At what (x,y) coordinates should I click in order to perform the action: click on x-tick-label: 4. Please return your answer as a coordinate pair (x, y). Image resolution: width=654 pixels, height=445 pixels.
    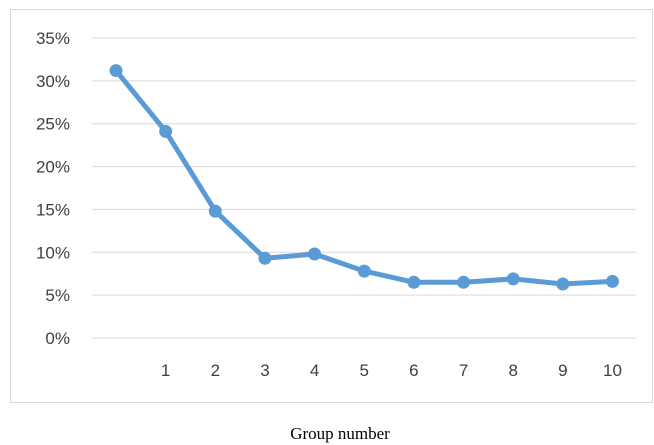
    Looking at the image, I should click on (314, 370).